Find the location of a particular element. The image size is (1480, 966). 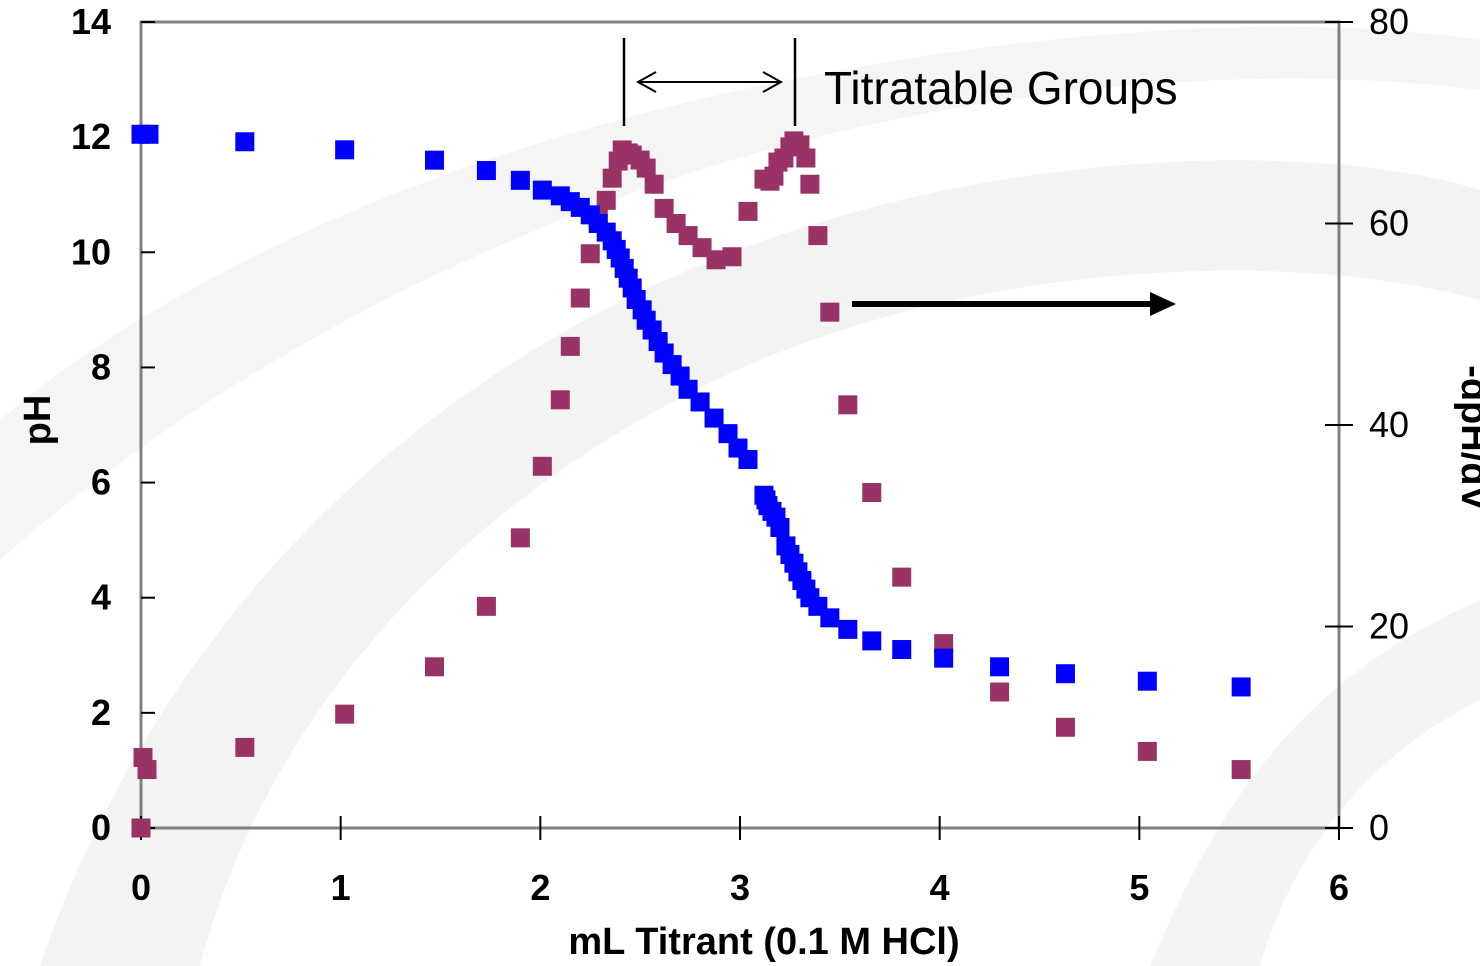

left-y-tick-label: 12 is located at coordinates (91, 136).